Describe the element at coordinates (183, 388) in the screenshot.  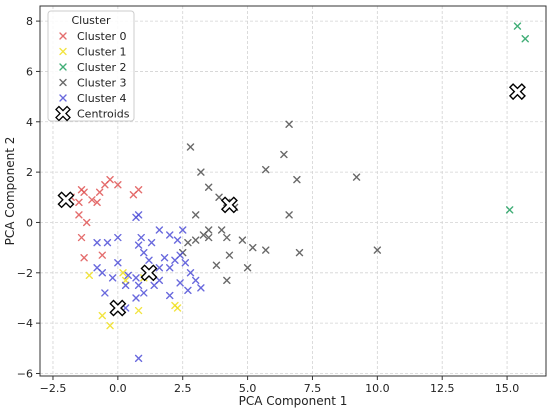
I see `x-tick-label: 2.5` at that location.